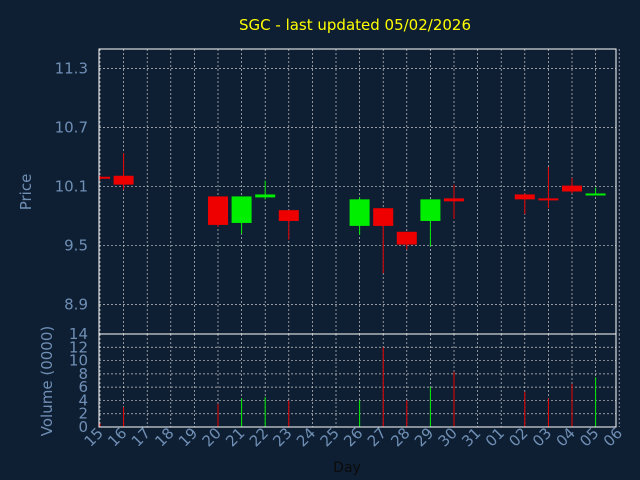 The height and width of the screenshot is (480, 640). I want to click on price-axis-label: Price, so click(26, 192).